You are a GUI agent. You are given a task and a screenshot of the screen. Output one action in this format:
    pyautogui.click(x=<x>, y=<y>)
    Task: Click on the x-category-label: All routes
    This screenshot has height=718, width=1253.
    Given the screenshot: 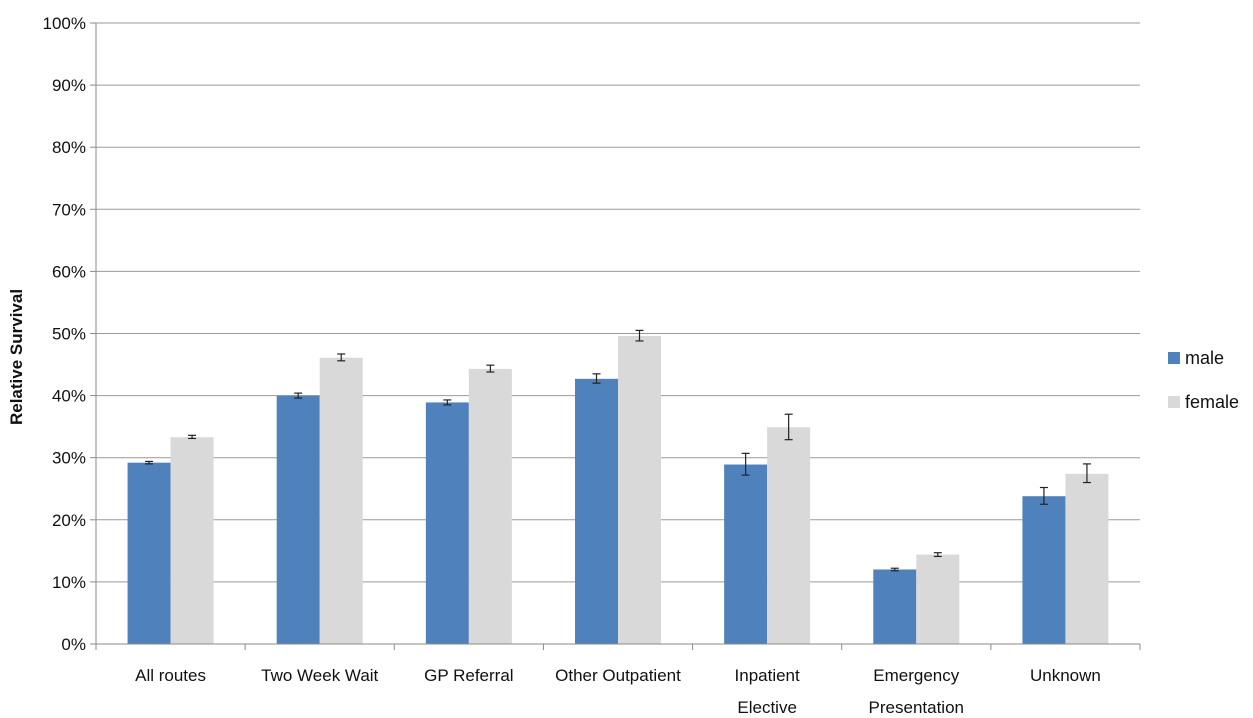 What is the action you would take?
    pyautogui.click(x=170, y=675)
    